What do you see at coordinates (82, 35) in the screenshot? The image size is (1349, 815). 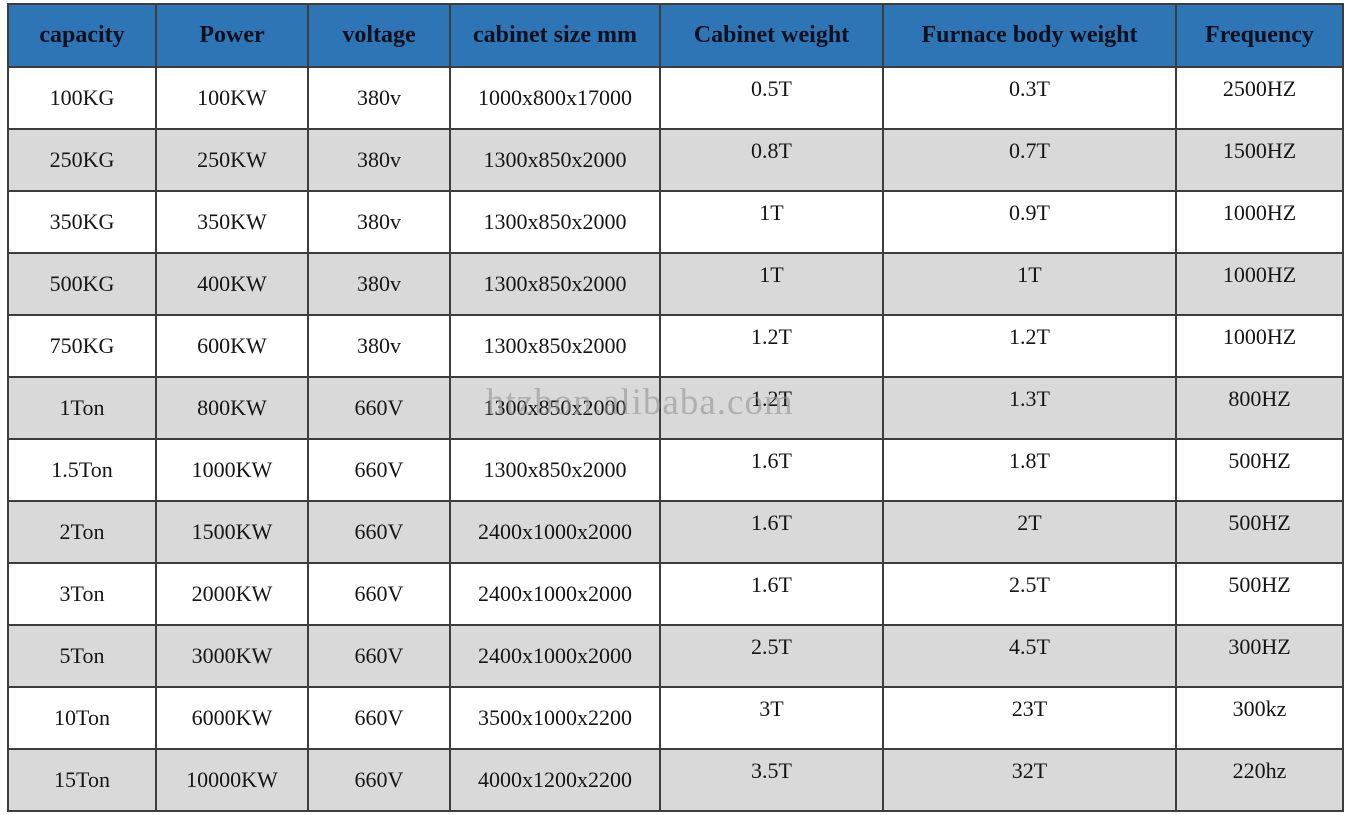 I see `column-header-capacity: capacity` at bounding box center [82, 35].